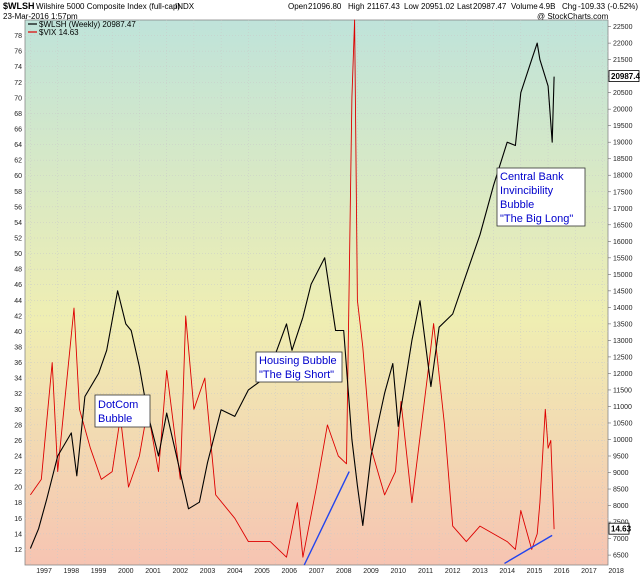  Describe the element at coordinates (18, 52) in the screenshot. I see `left-tick-label: 76` at that location.